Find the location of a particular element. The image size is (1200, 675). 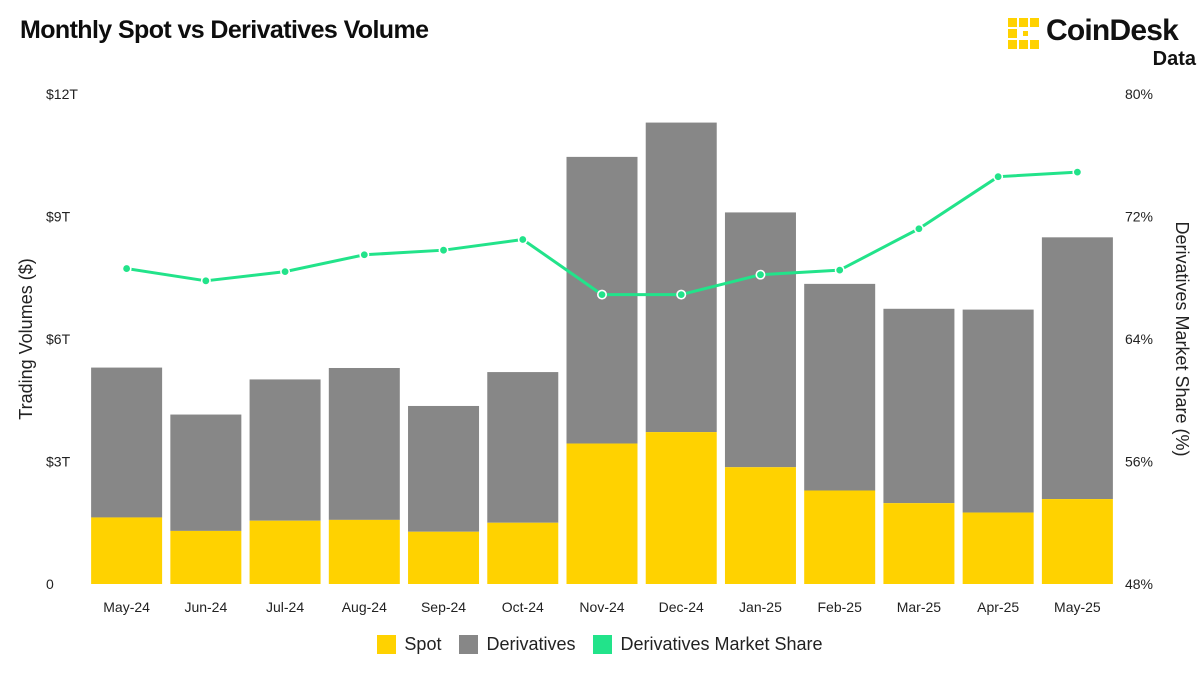

brand-sub: Data is located at coordinates (1174, 59).